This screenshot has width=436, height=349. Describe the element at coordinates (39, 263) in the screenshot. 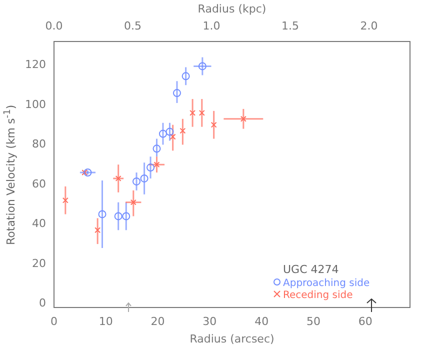

I see `y-tick-label: 20` at that location.